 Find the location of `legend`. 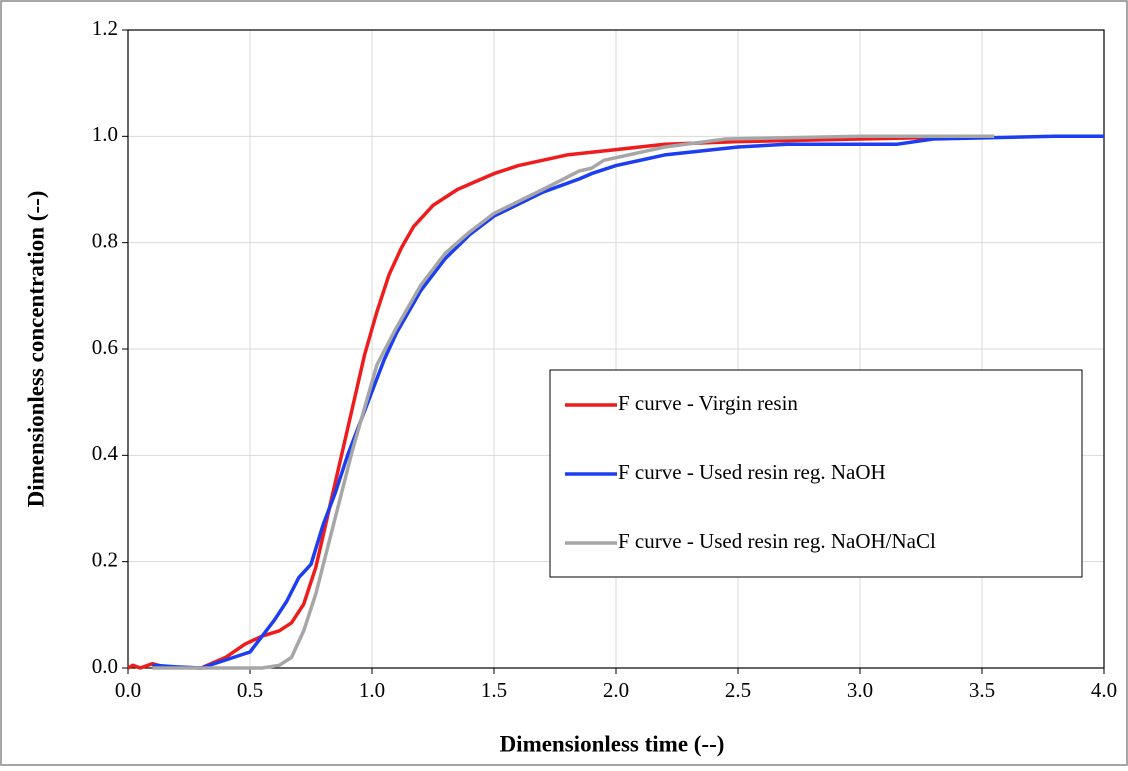

legend is located at coordinates (816, 473).